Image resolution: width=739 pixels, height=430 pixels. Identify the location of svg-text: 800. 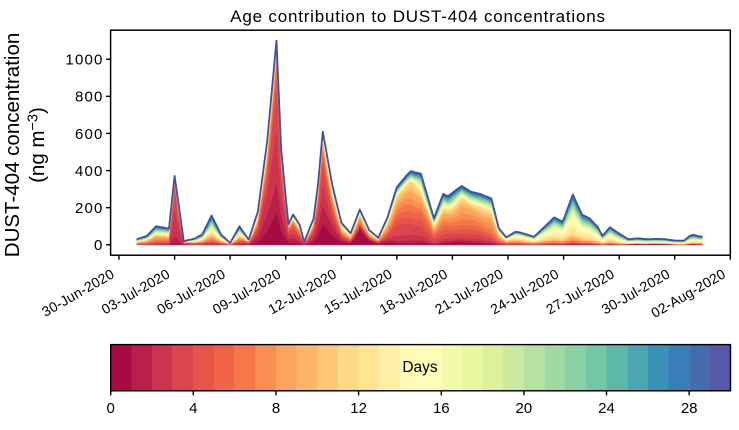
(89, 97).